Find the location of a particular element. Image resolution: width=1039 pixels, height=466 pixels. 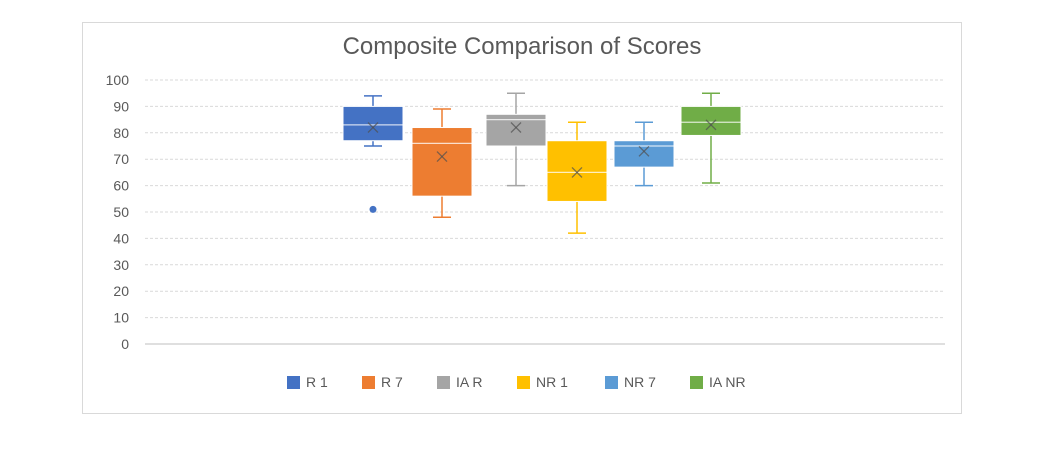

legend-label-ia-nr: IA NR is located at coordinates (727, 382).